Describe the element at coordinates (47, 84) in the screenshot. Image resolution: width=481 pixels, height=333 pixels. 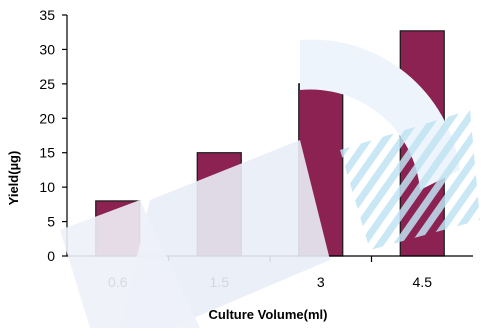
I see `y-tick-label: 25` at that location.